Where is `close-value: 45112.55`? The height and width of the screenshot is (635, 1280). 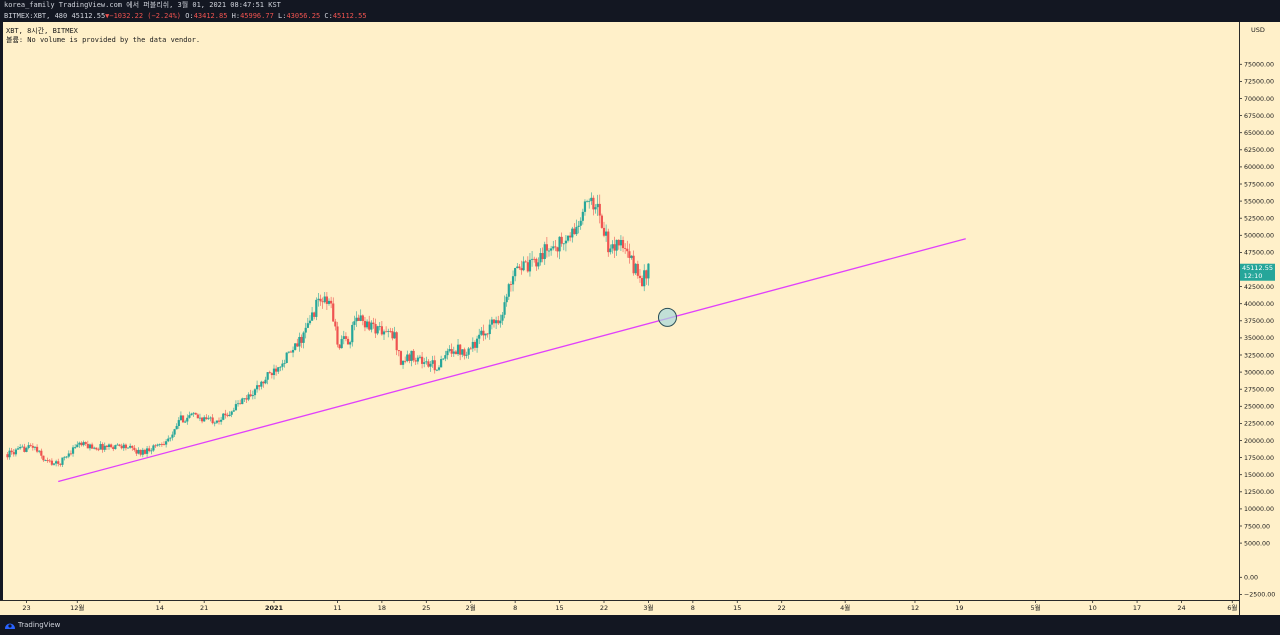 close-value: 45112.55 is located at coordinates (349, 16).